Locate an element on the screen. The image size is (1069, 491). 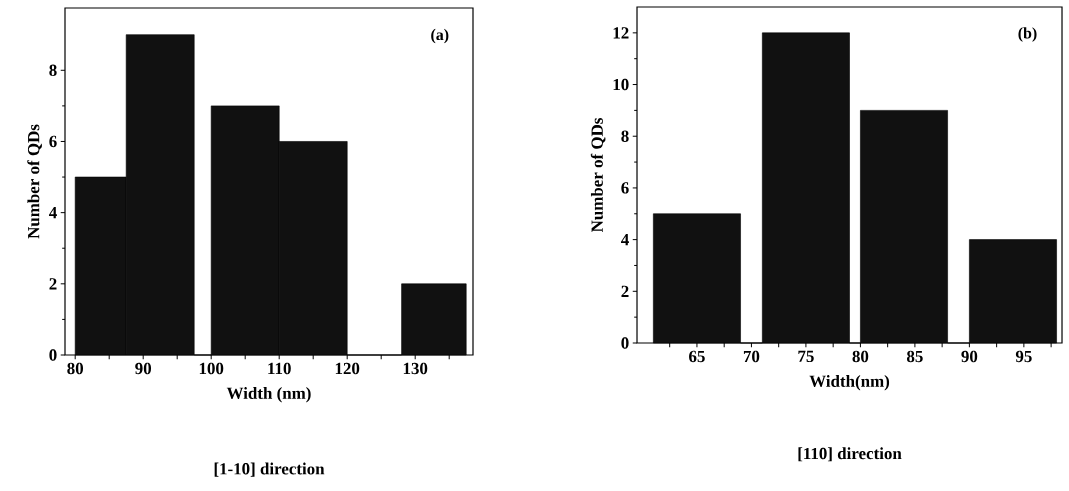
x-axis-title: Width(nm) is located at coordinates (849, 383).